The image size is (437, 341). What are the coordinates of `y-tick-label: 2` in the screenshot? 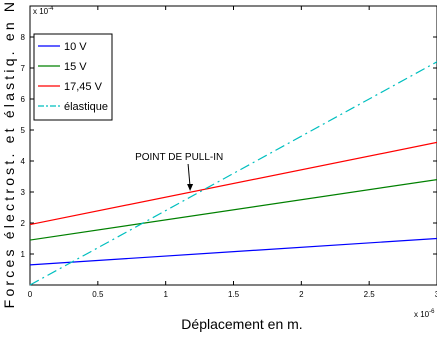 It's located at (23, 223).